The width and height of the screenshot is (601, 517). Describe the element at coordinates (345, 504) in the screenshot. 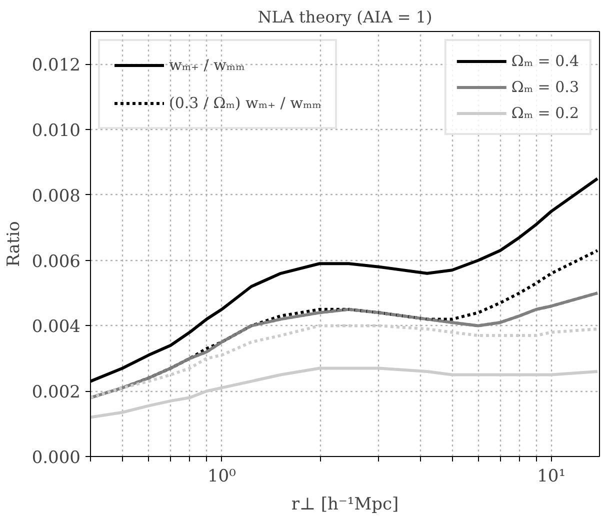

I see `x-axis-title: r⊥ [h⁻¹Mpc]` at that location.